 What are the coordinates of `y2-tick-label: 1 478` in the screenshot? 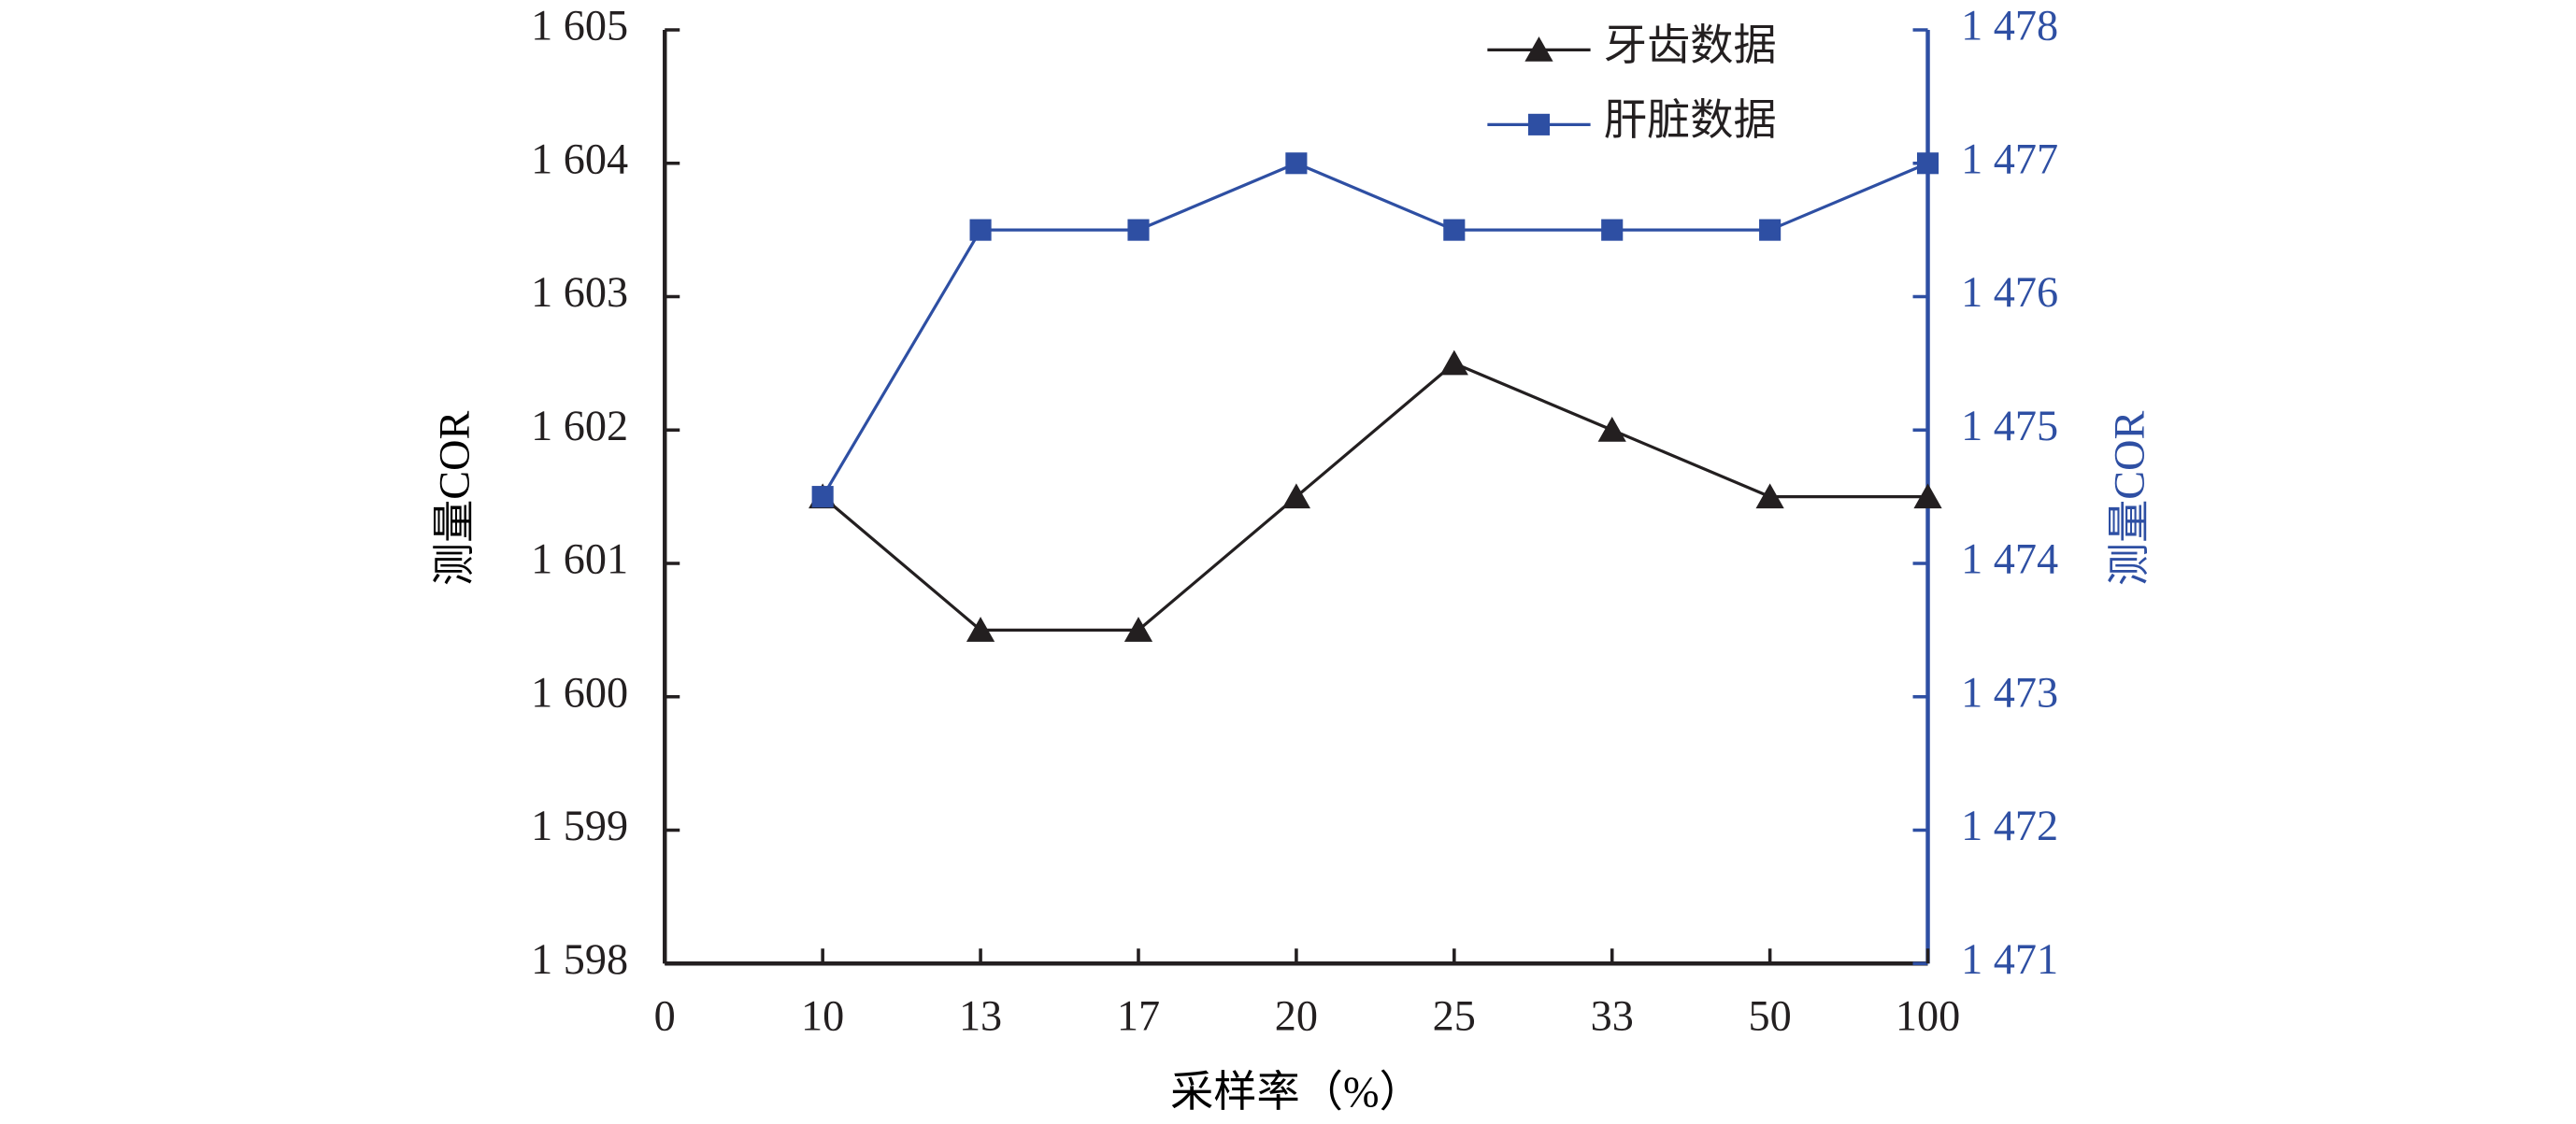 It's located at (2009, 26).